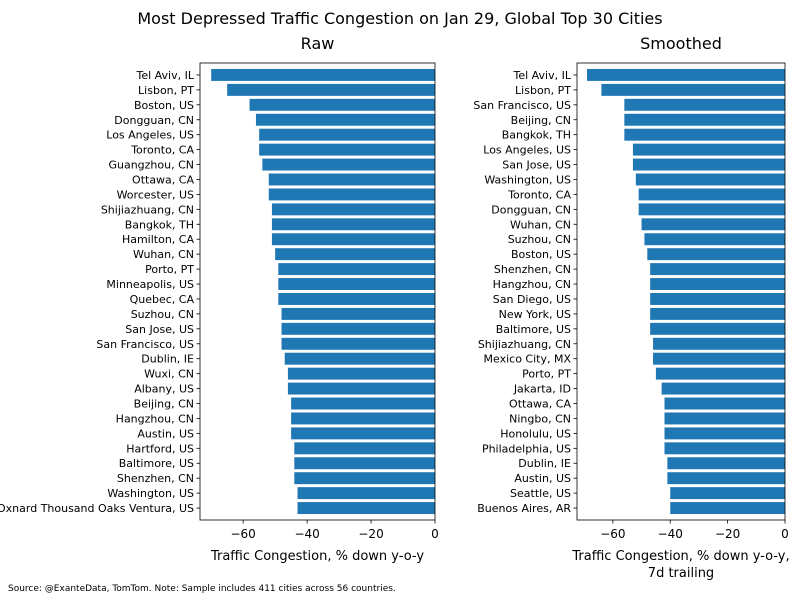 The height and width of the screenshot is (600, 800). I want to click on y-tick-label: Worcester, US, so click(155, 194).